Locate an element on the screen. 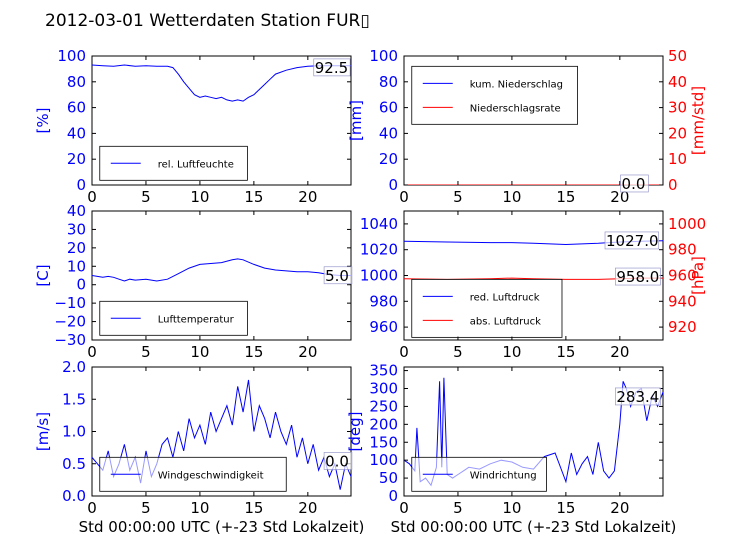  wind-ytick-label: 2.0 is located at coordinates (74, 367).